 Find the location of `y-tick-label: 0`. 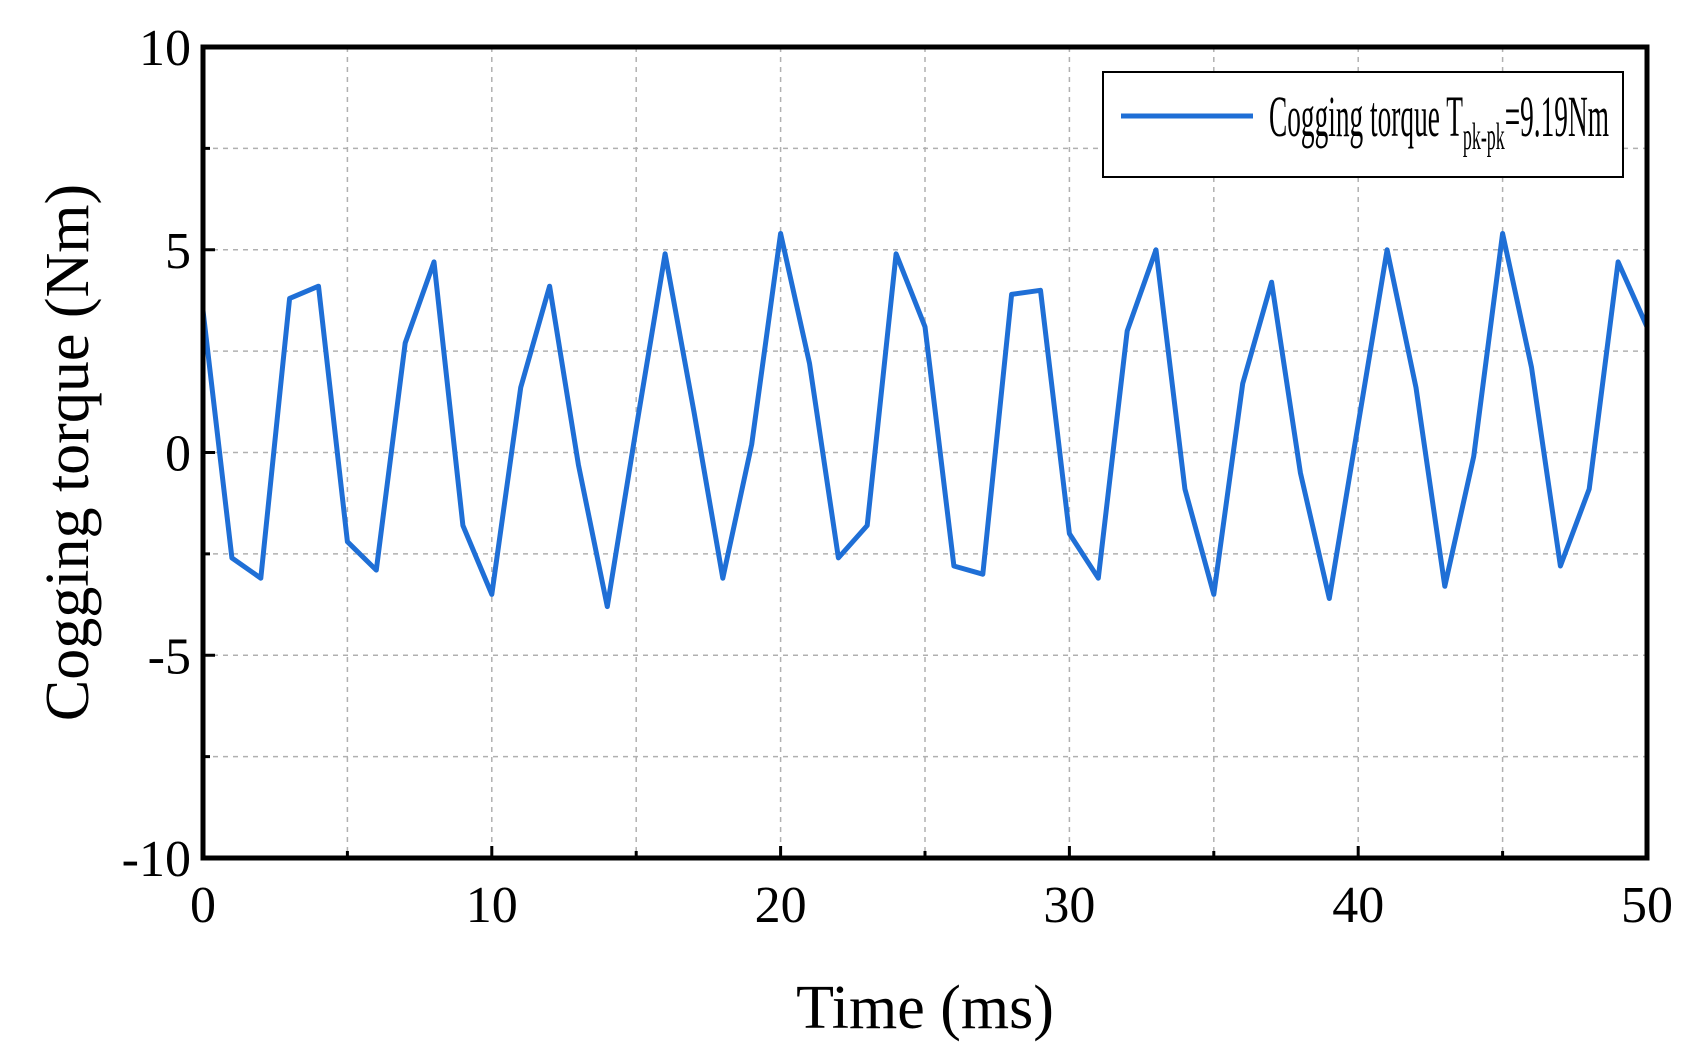

y-tick-label: 0 is located at coordinates (178, 454).